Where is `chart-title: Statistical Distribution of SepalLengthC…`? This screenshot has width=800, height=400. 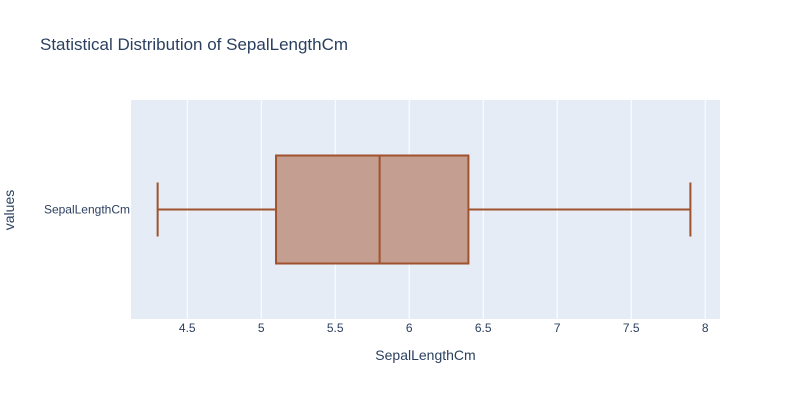
chart-title: Statistical Distribution of SepalLengthC… is located at coordinates (194, 44).